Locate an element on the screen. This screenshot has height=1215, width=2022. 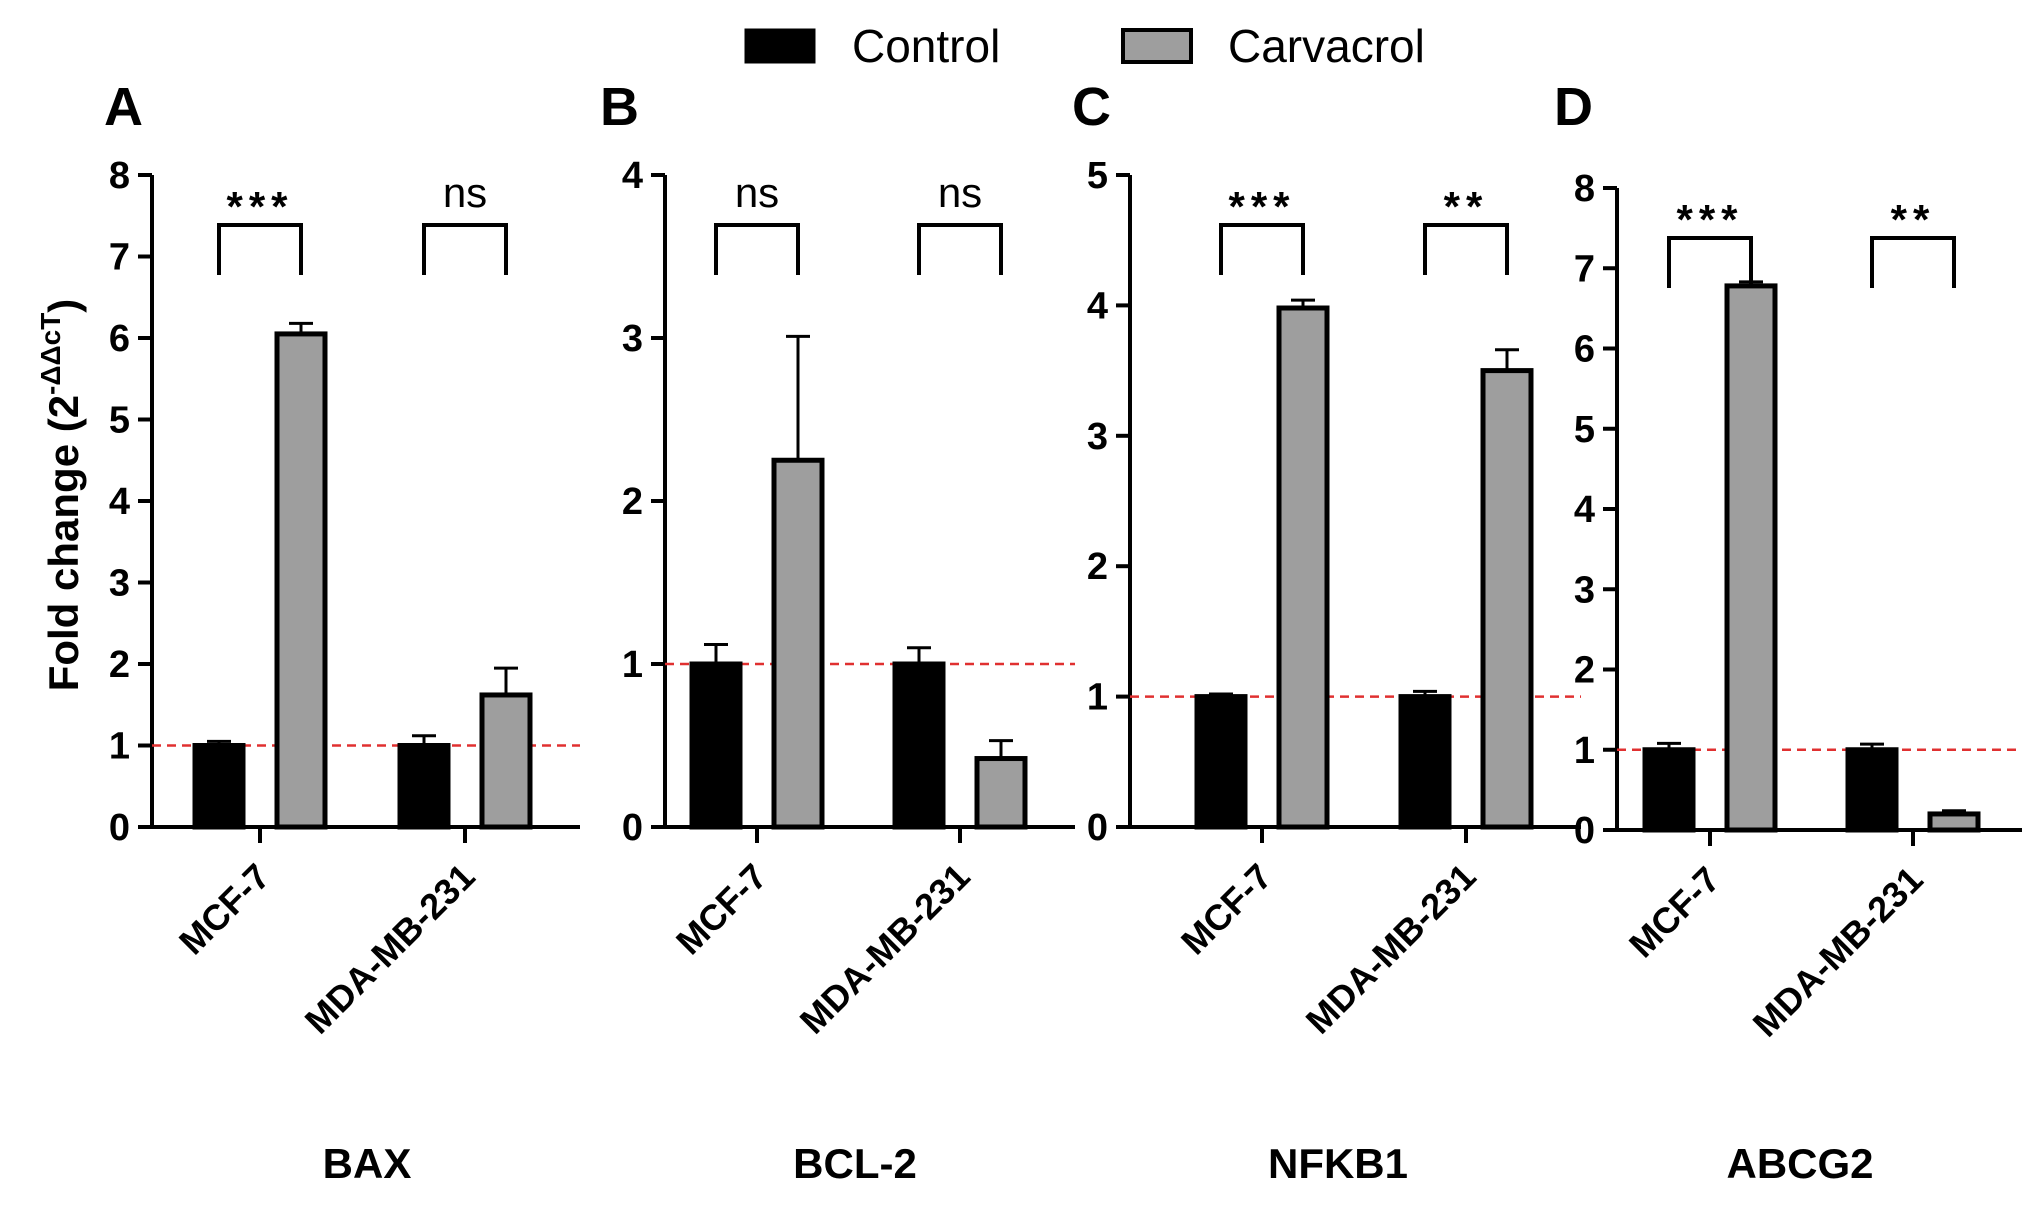
legend: Control Carvacrol is located at coordinates (1084, 46).